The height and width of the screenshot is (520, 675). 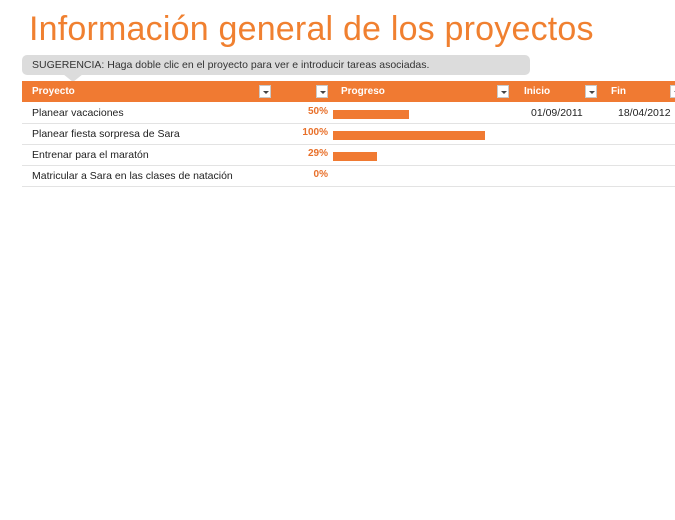 What do you see at coordinates (78, 113) in the screenshot?
I see `project-name: Planear vacaciones` at bounding box center [78, 113].